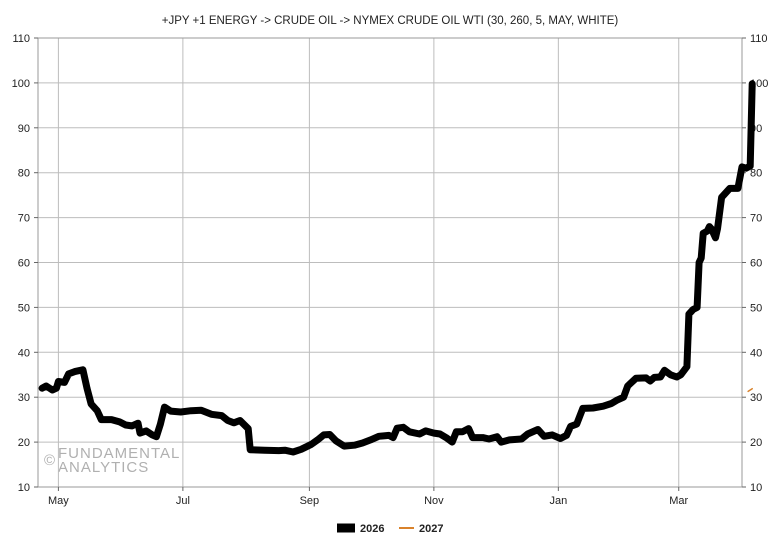 Image resolution: width=783 pixels, height=544 pixels. I want to click on y-tick-label: 100, so click(21, 84).